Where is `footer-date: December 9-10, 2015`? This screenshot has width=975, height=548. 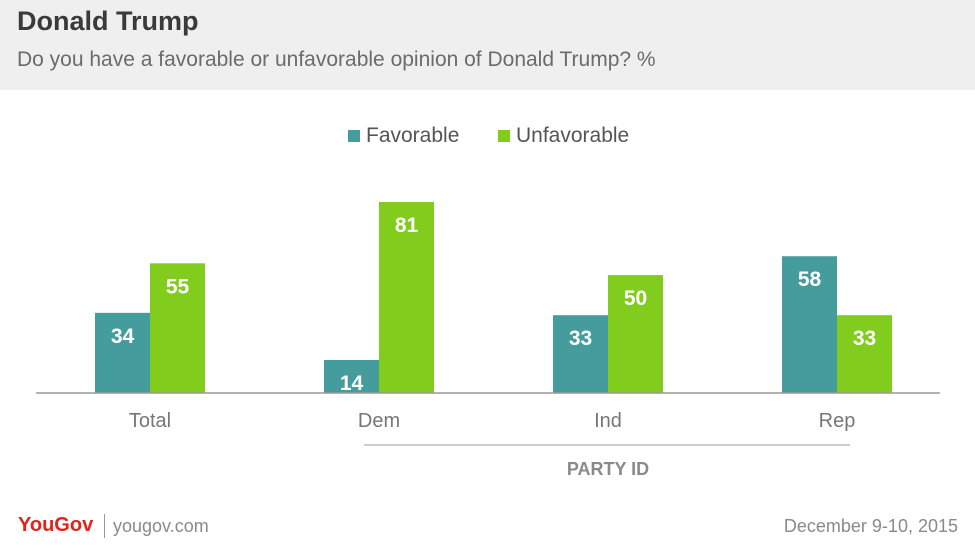 footer-date: December 9-10, 2015 is located at coordinates (870, 526).